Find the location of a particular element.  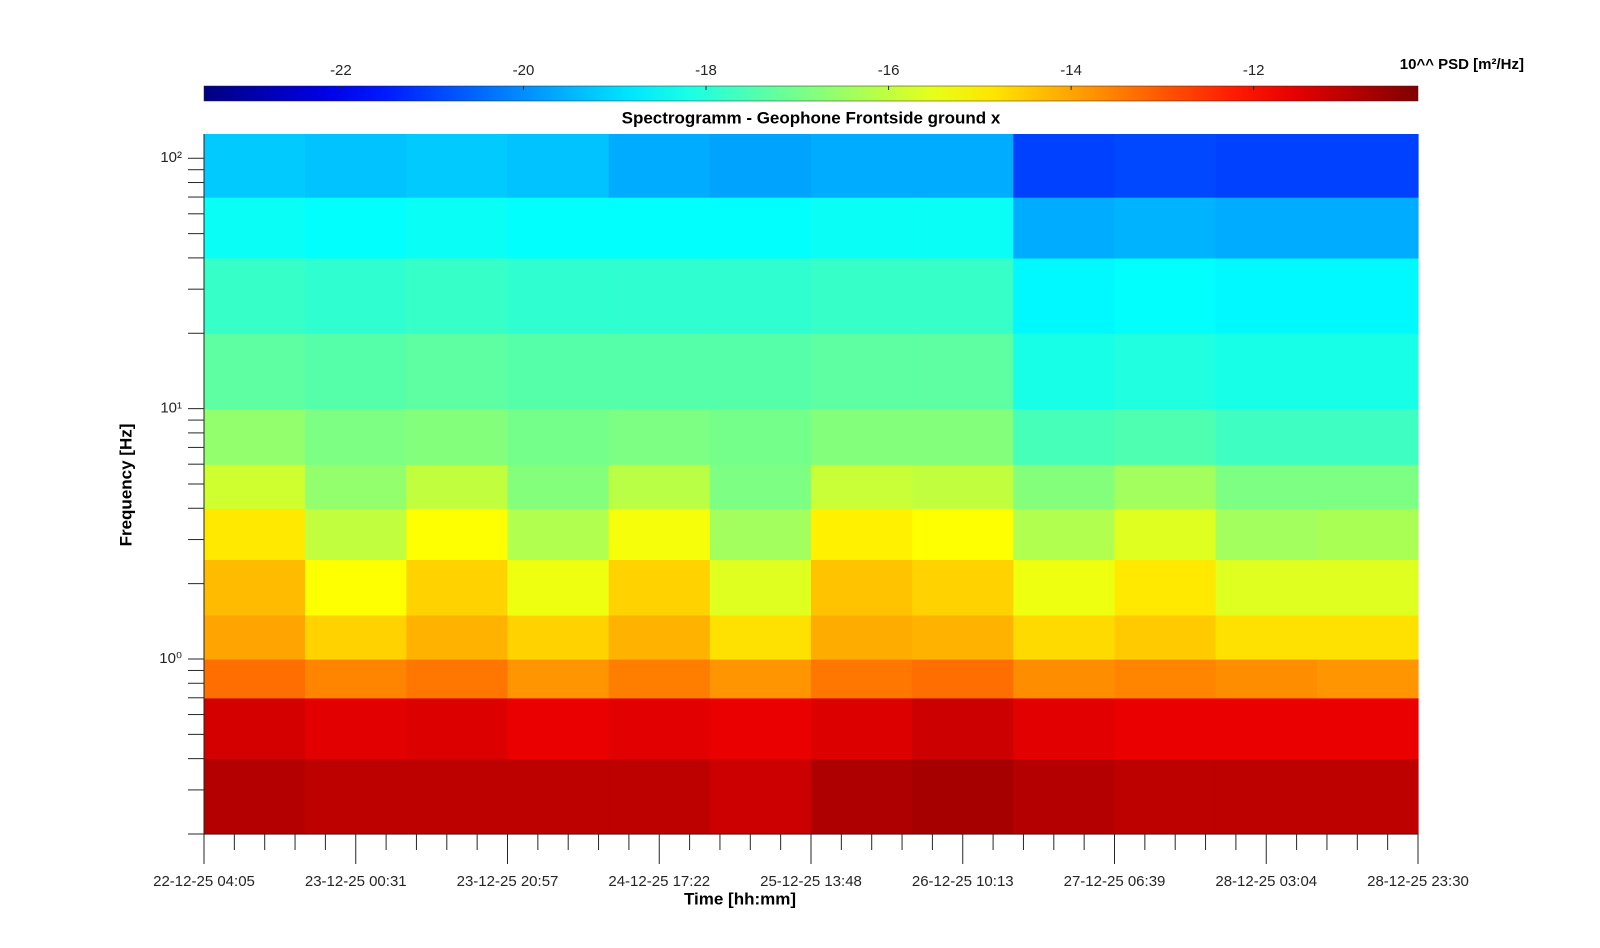

colorbar-tick-label: -22 is located at coordinates (341, 70).